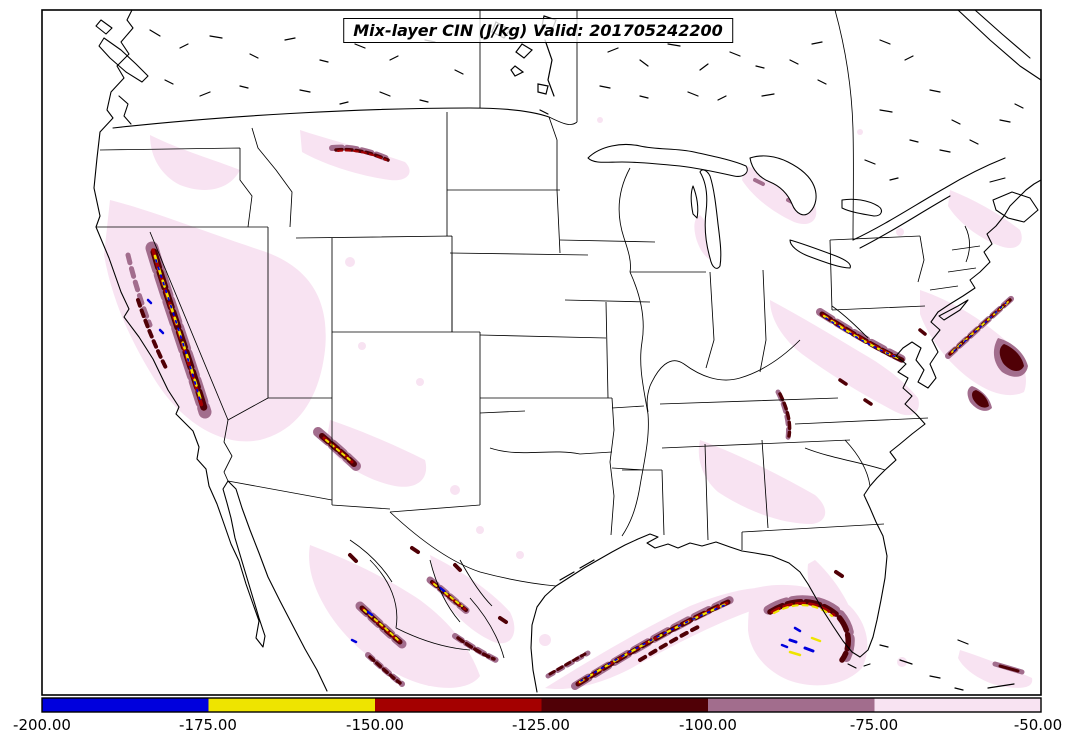 The image size is (1076, 745). Describe the element at coordinates (734, 206) in the screenshot. I see `great-lakes` at that location.